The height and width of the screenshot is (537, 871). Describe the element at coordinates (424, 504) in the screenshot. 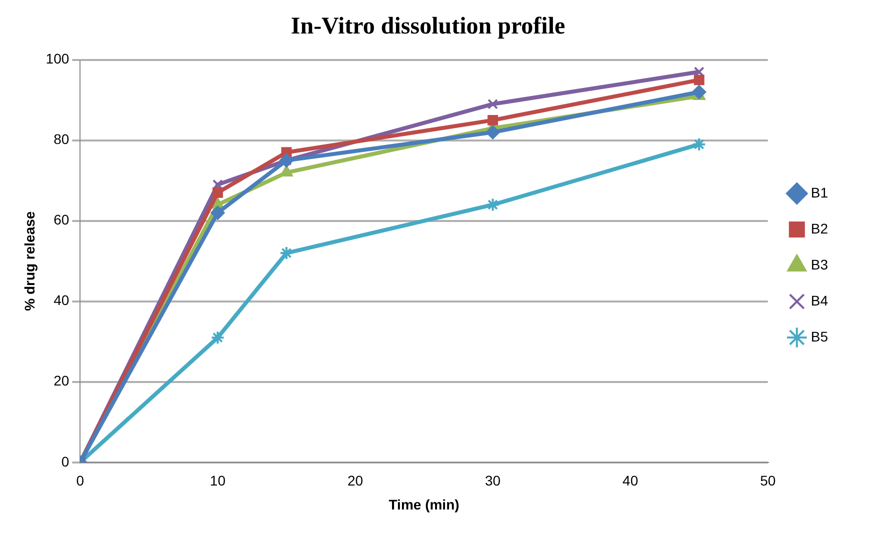

I see `x-axis-title: Time (min)` at that location.